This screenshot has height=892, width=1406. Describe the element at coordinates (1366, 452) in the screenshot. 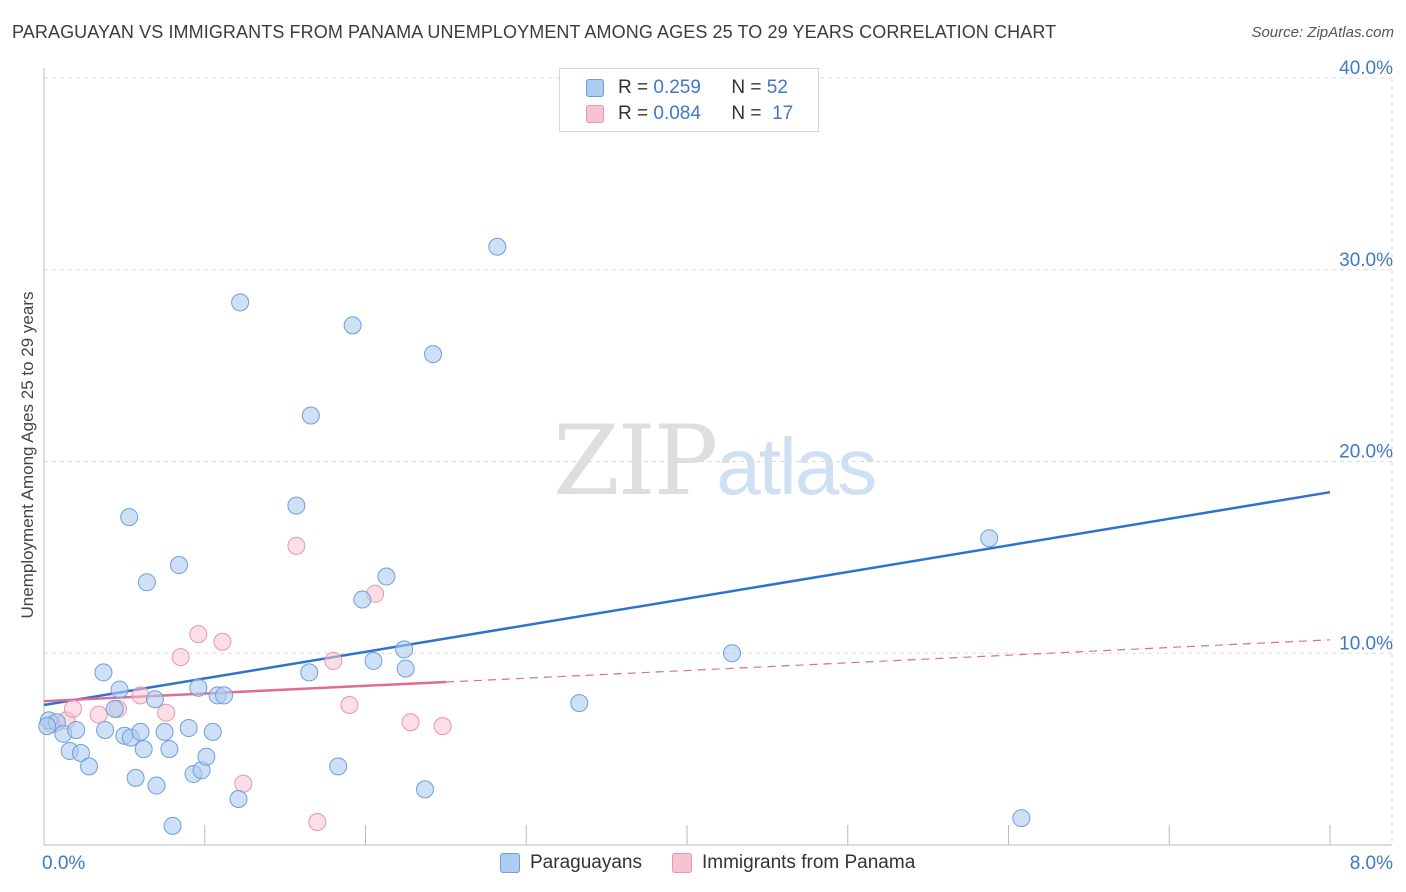

I see `y-tick-label: 20.0%` at that location.